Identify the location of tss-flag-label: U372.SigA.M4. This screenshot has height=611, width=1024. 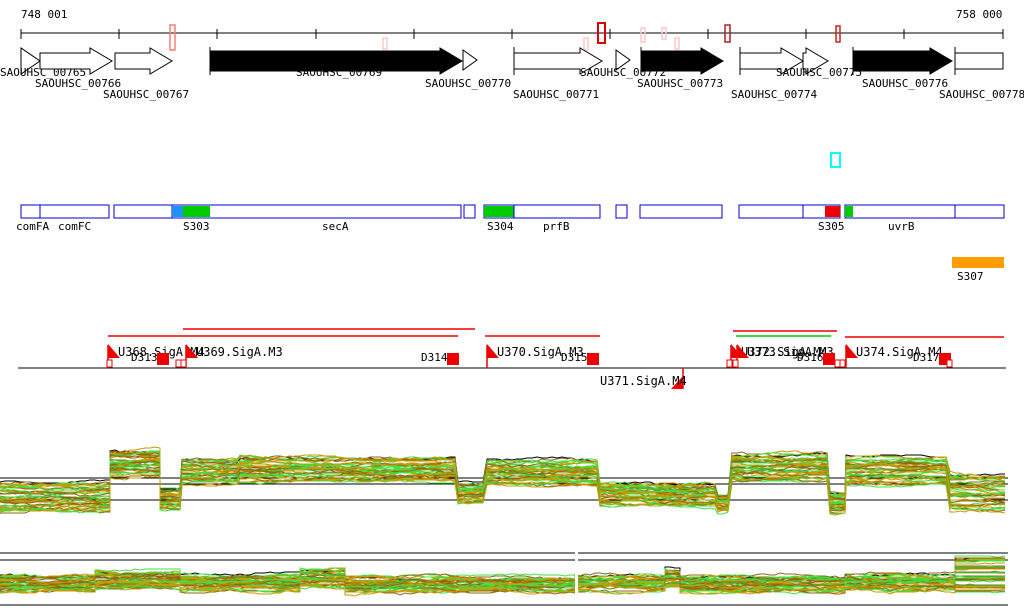
(784, 352).